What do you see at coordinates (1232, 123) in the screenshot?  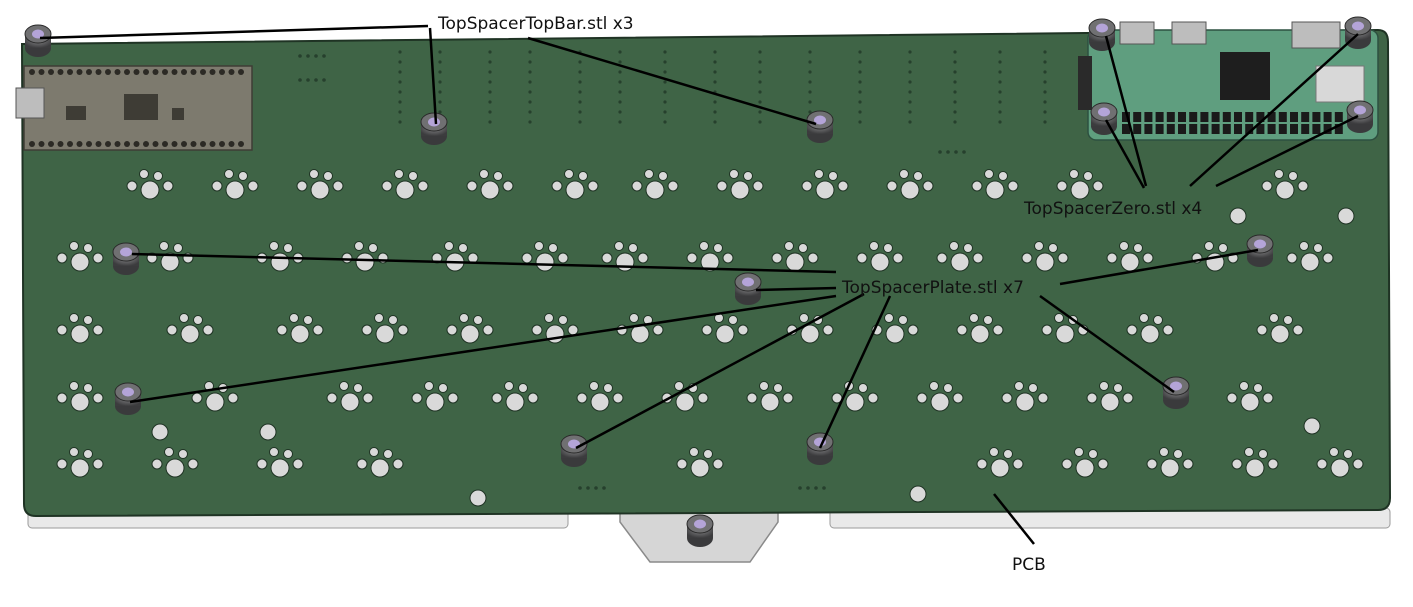 I see `gpio-header` at bounding box center [1232, 123].